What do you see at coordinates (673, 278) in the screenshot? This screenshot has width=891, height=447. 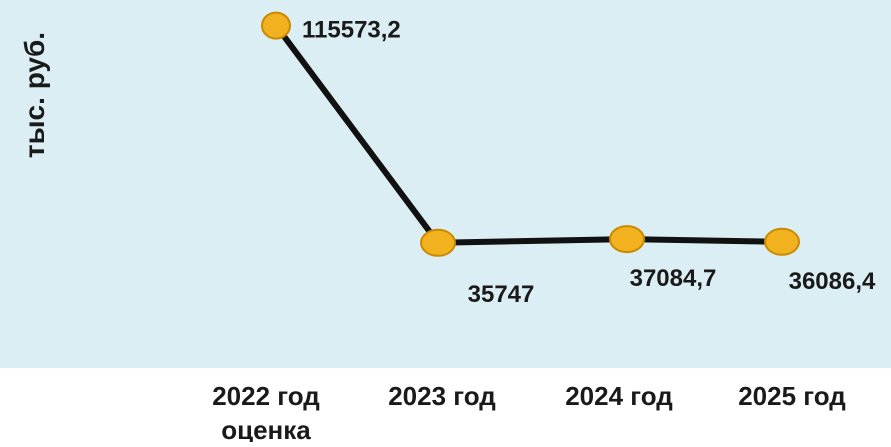 I see `data-label: 37084,7` at bounding box center [673, 278].